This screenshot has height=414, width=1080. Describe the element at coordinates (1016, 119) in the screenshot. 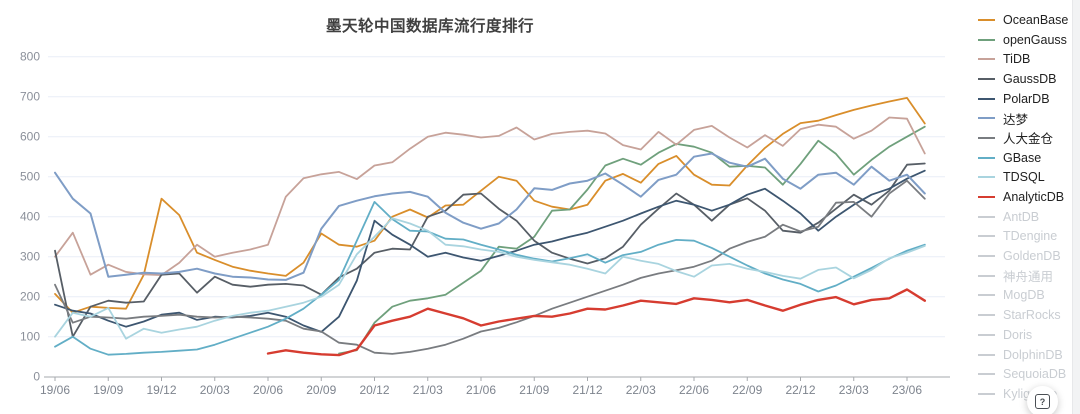

I see `legend-label: 达梦` at that location.